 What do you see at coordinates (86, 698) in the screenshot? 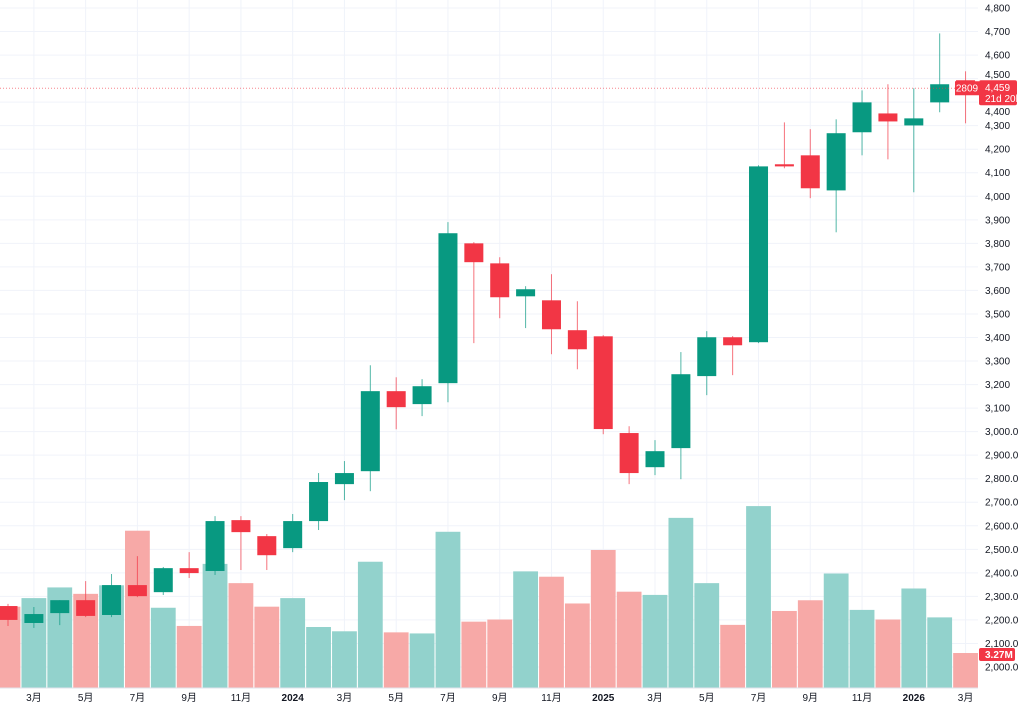
I see `x-tick-label: 5月` at bounding box center [86, 698].